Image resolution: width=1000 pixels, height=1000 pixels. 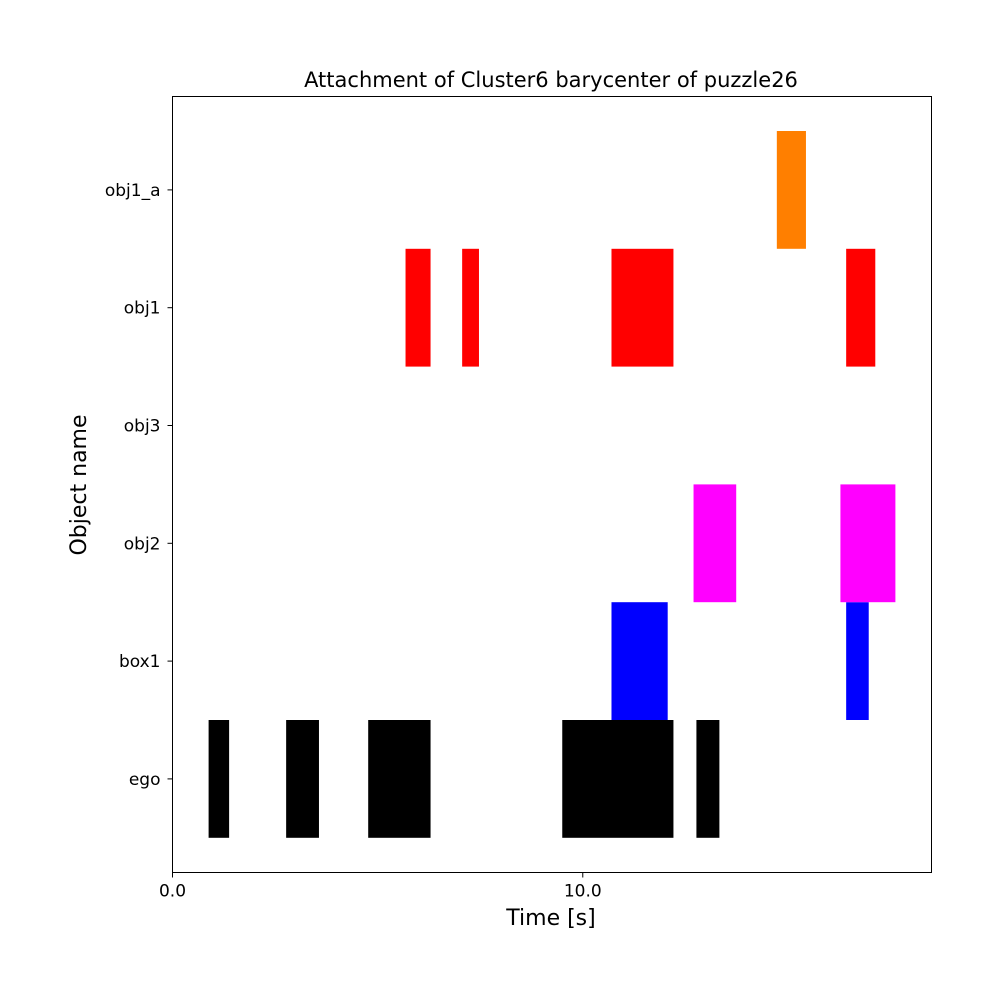 I want to click on y-tick-label-obj1: obj1, so click(x=142, y=309).